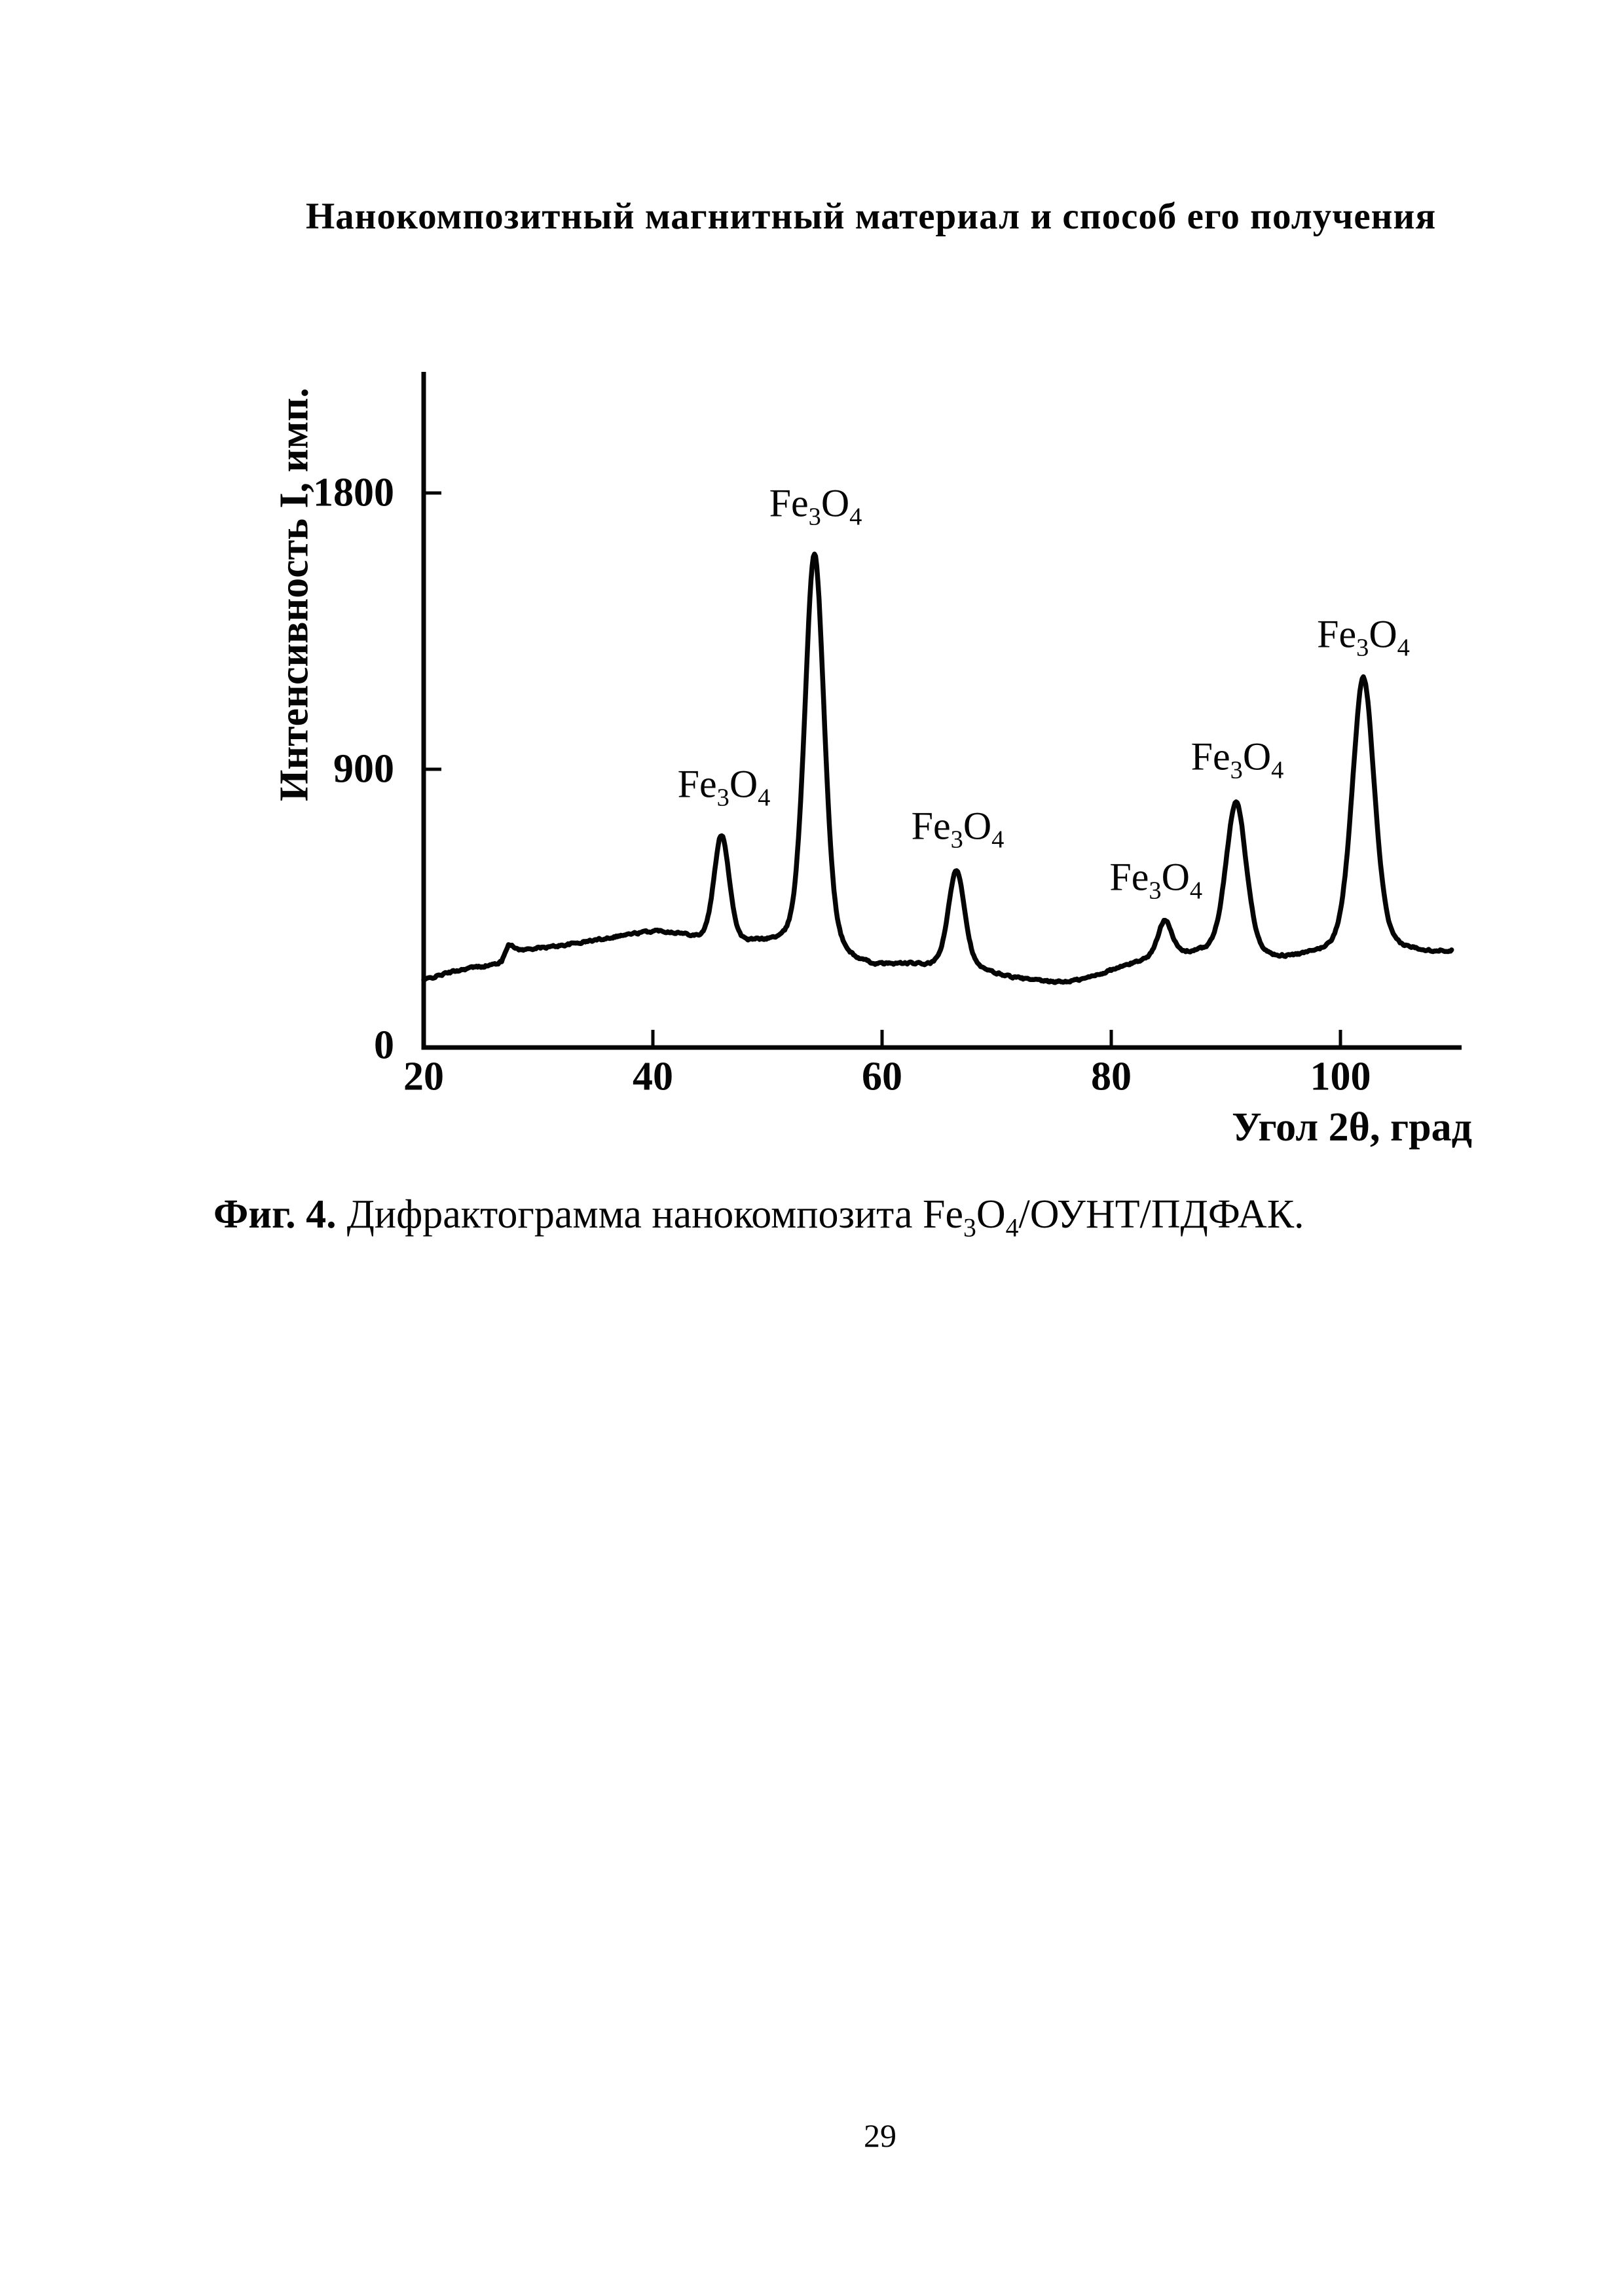 The height and width of the screenshot is (2296, 1624). What do you see at coordinates (294, 594) in the screenshot?
I see `y-axis-title: Интенсивность I, имп.` at bounding box center [294, 594].